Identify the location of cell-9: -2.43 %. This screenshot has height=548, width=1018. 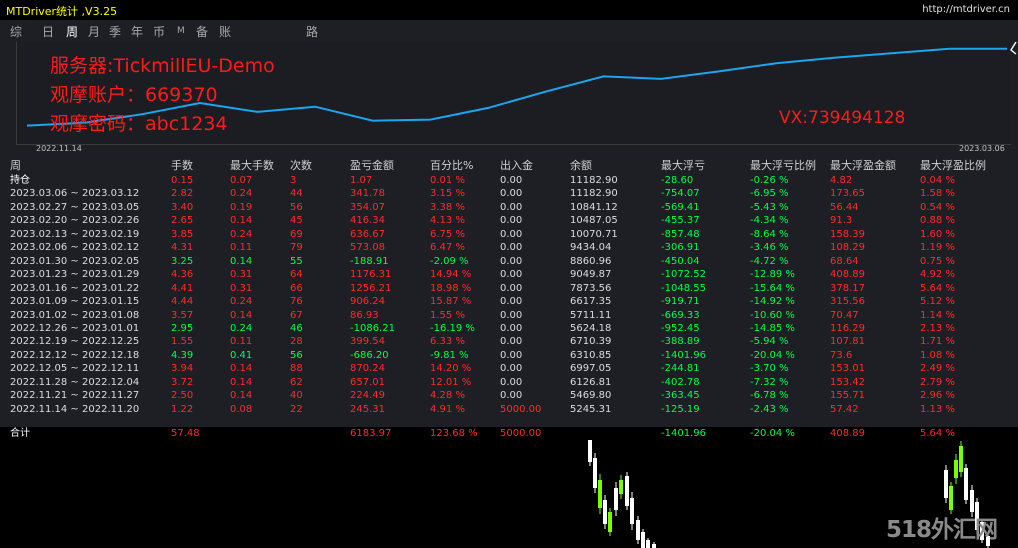
(769, 409).